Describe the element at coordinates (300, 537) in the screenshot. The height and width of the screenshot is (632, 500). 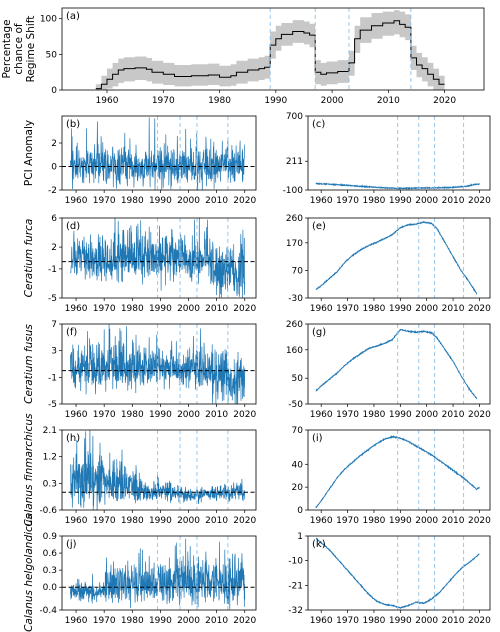
I see `y-tick-label-k-3: 1` at that location.